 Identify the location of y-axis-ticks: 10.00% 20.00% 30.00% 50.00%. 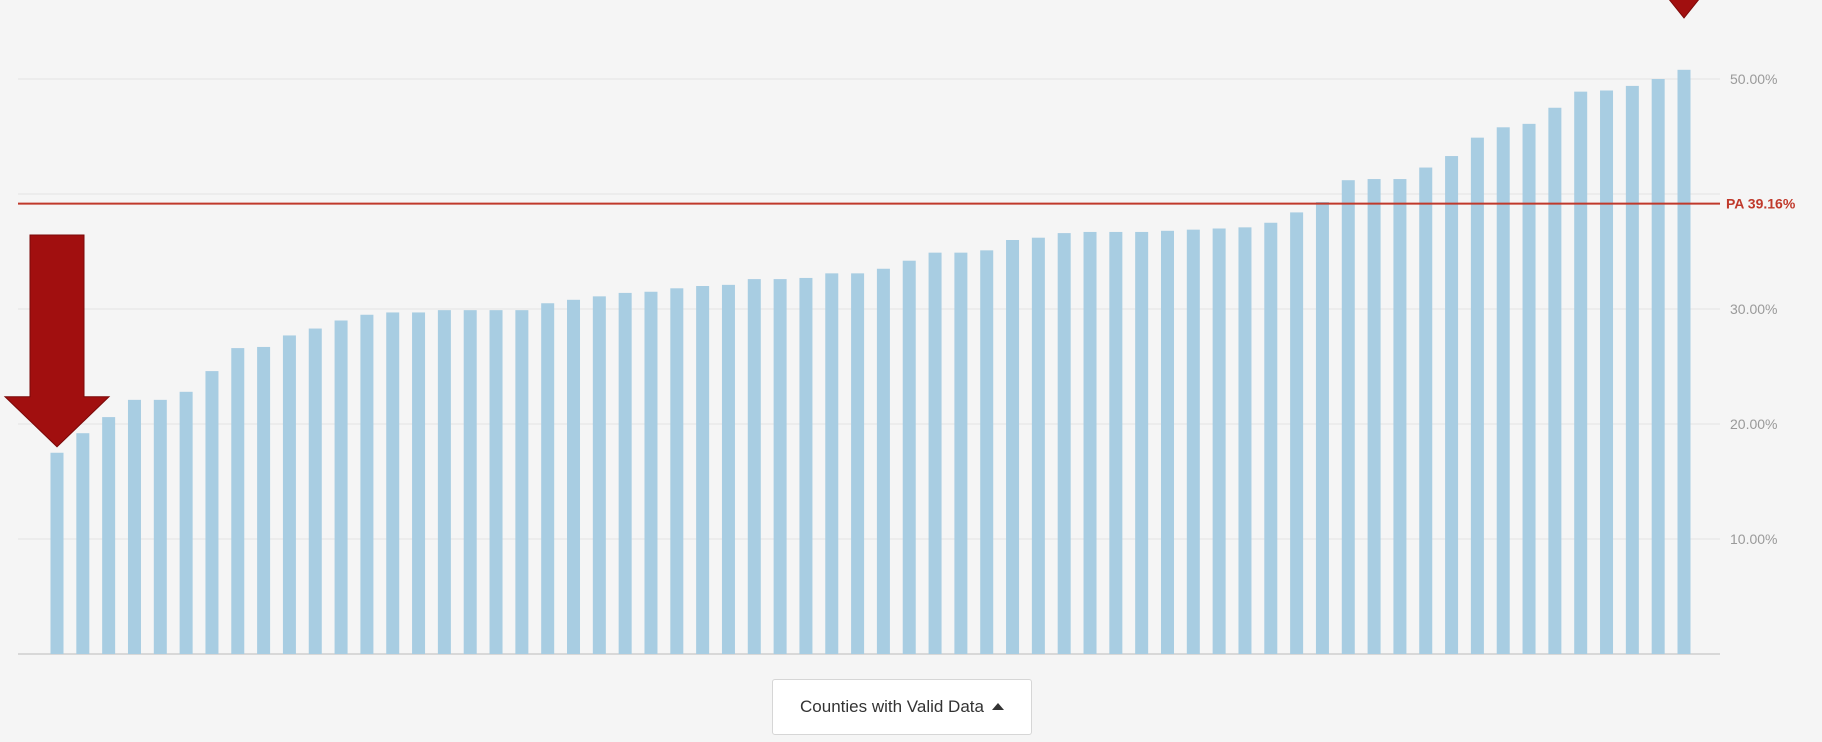
(1753, 309).